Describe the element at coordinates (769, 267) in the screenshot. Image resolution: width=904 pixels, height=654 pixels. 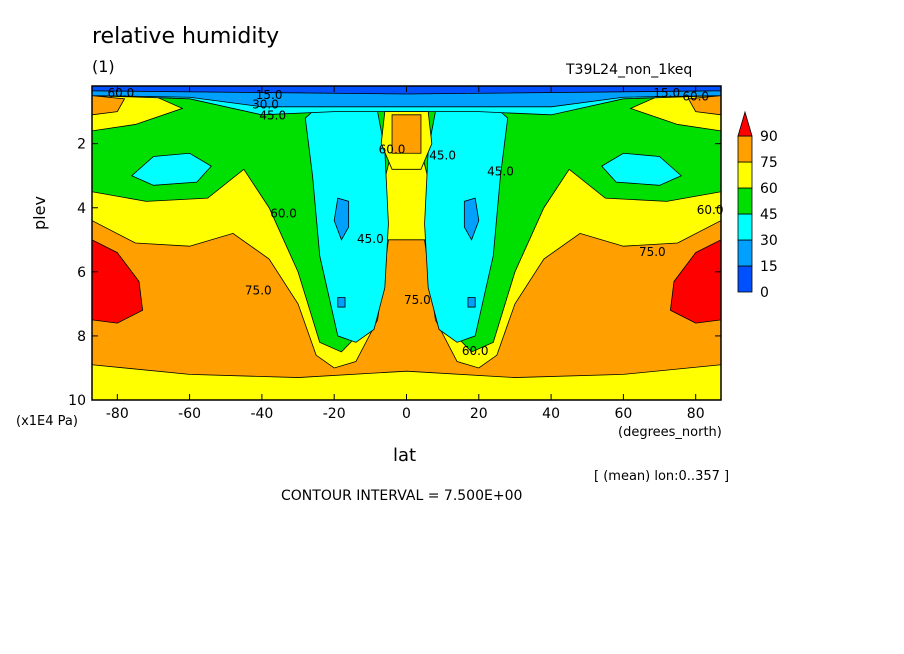
I see `colorbar-label: 15` at that location.